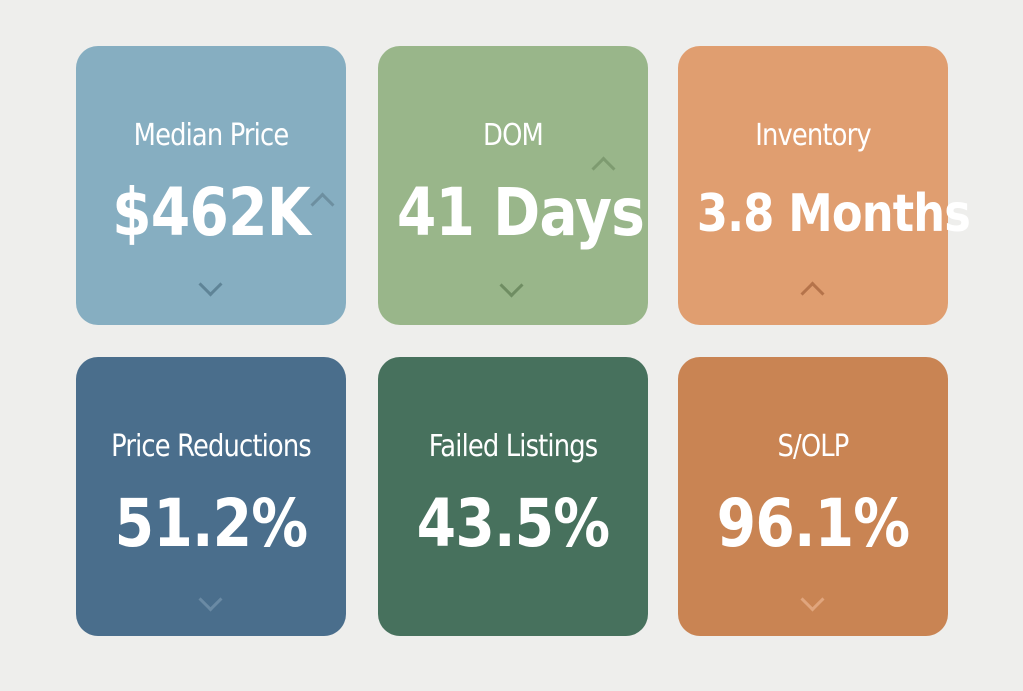 This screenshot has width=1023, height=691. What do you see at coordinates (813, 135) in the screenshot?
I see `metric-label: Inventory` at bounding box center [813, 135].